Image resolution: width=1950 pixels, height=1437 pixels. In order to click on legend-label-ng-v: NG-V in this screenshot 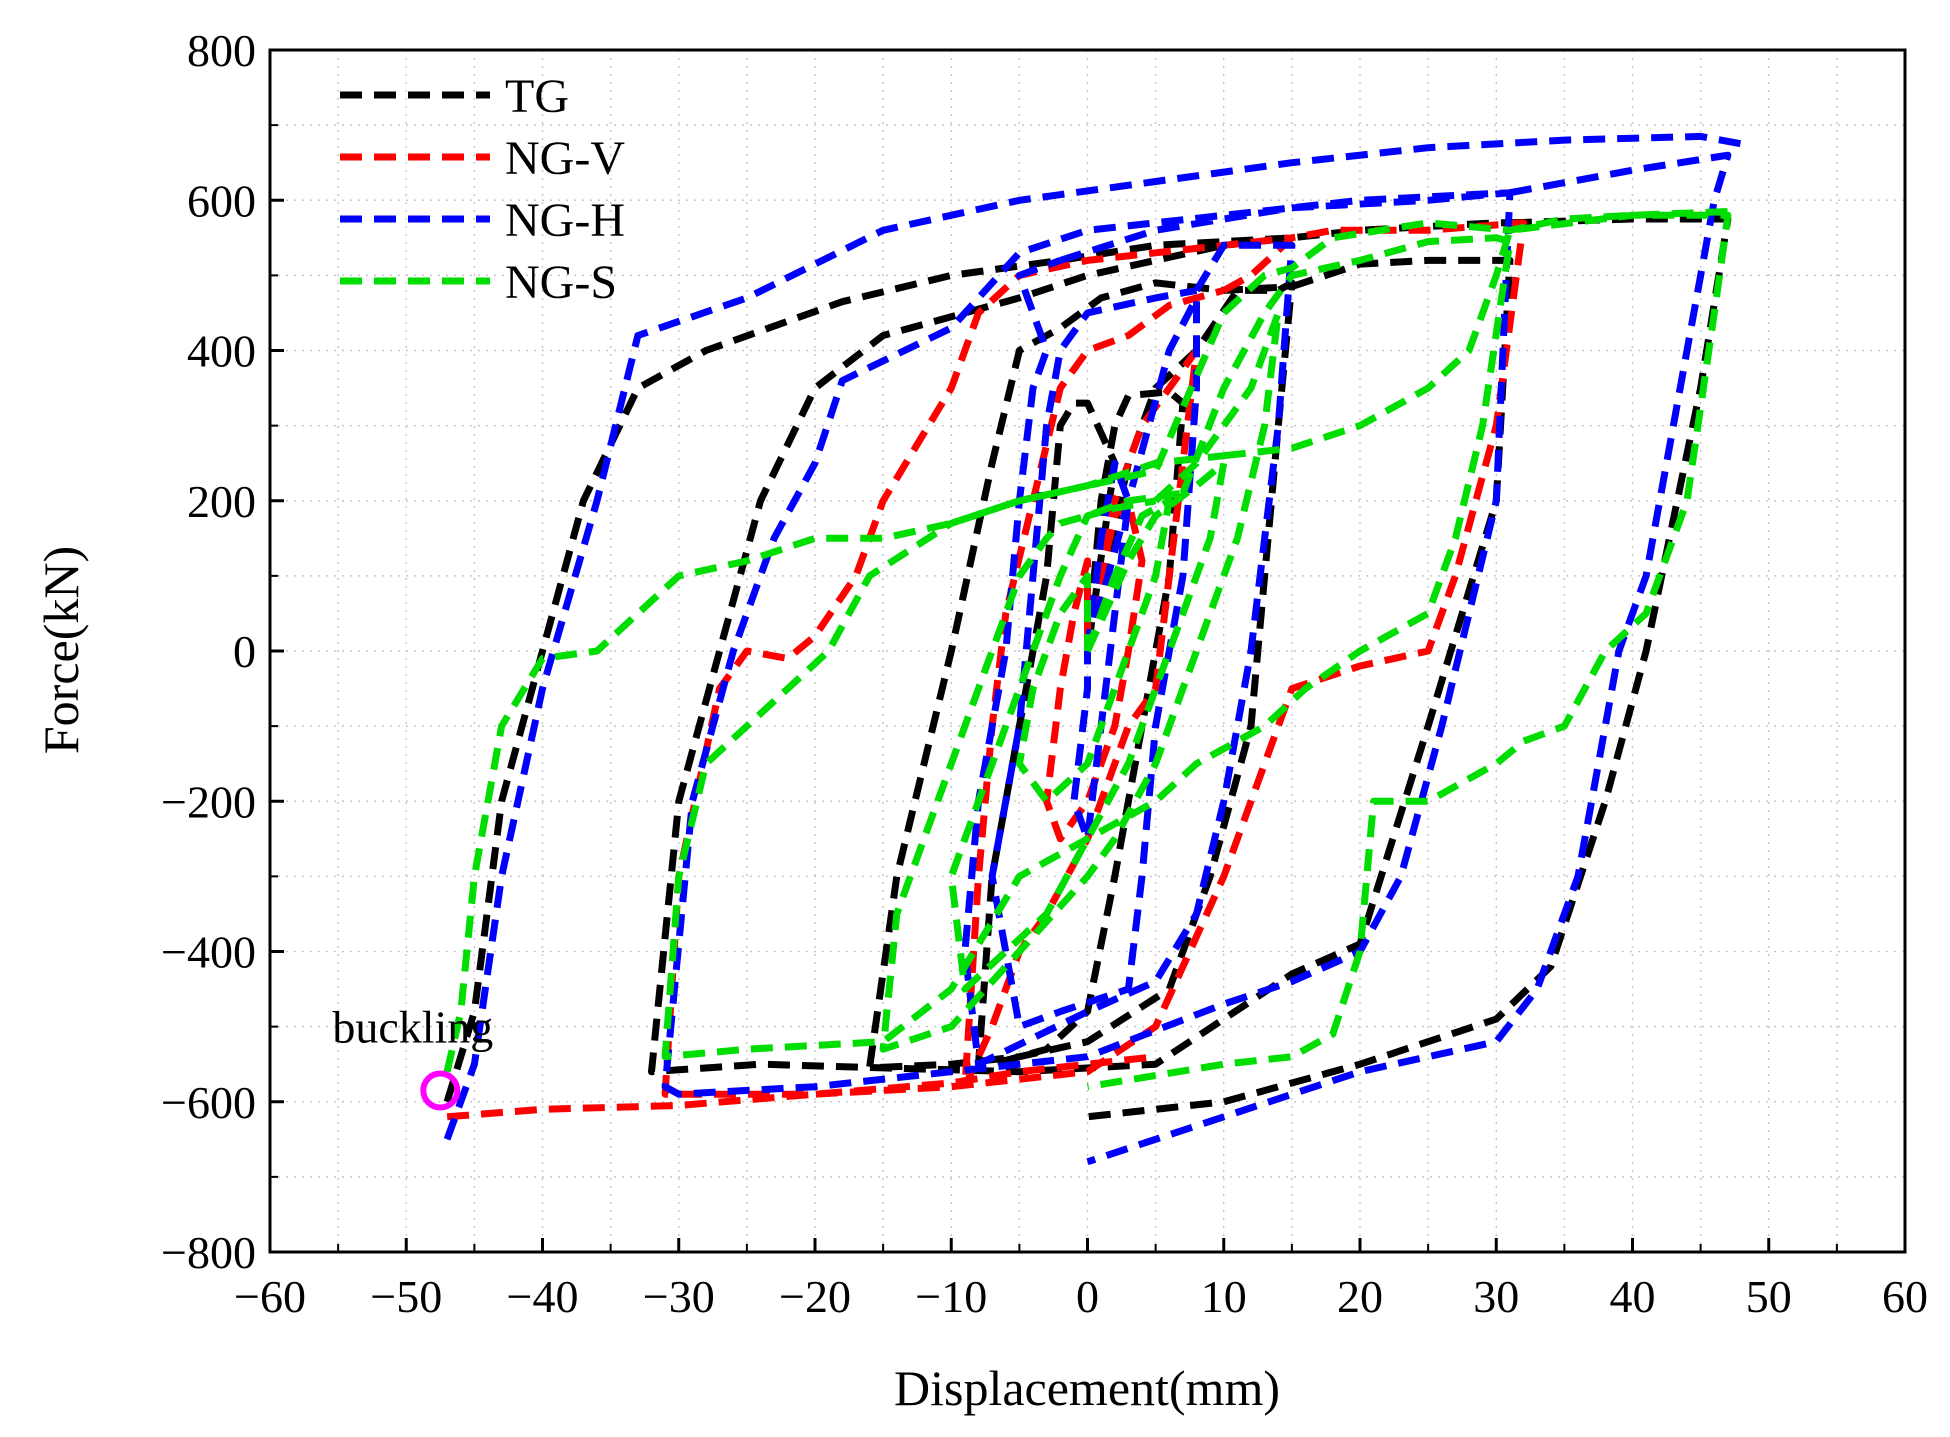, I will do `click(565, 158)`.